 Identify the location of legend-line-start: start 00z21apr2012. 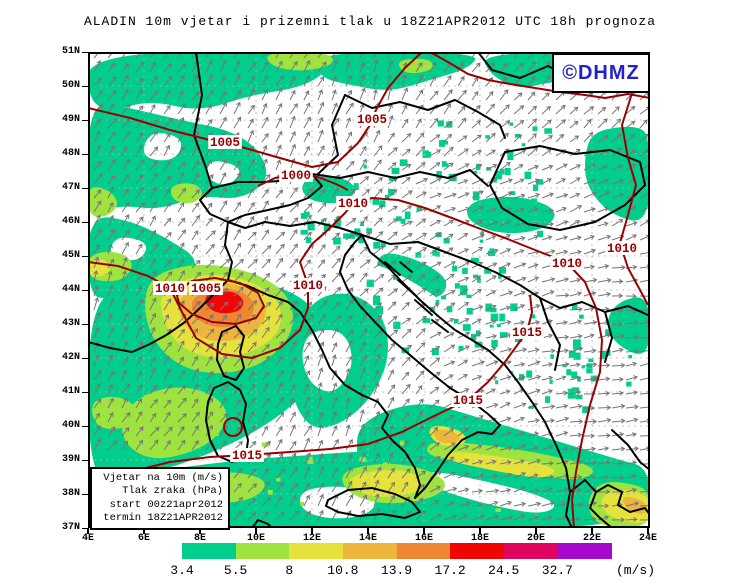
(166, 504).